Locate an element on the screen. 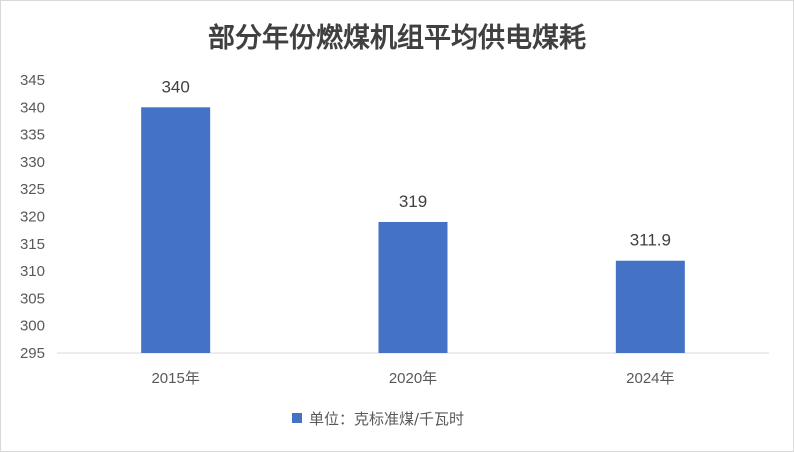 This screenshot has height=452, width=794. y-tick-label: 295 is located at coordinates (32, 353).